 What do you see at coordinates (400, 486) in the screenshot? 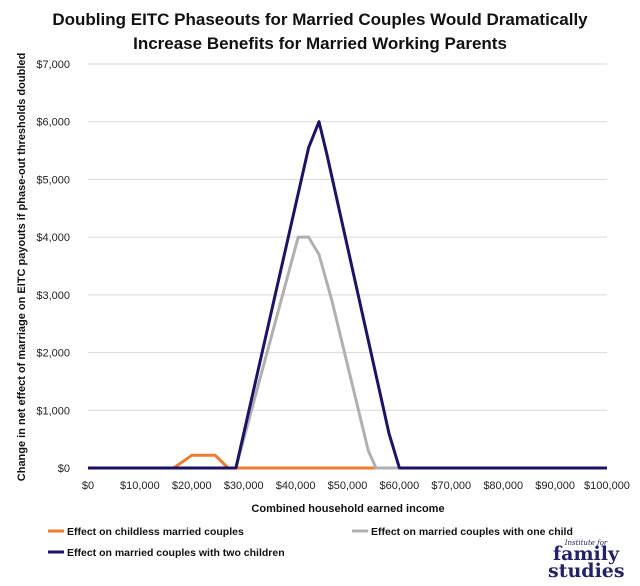
I see `x-tick-label: $60,000` at bounding box center [400, 486].